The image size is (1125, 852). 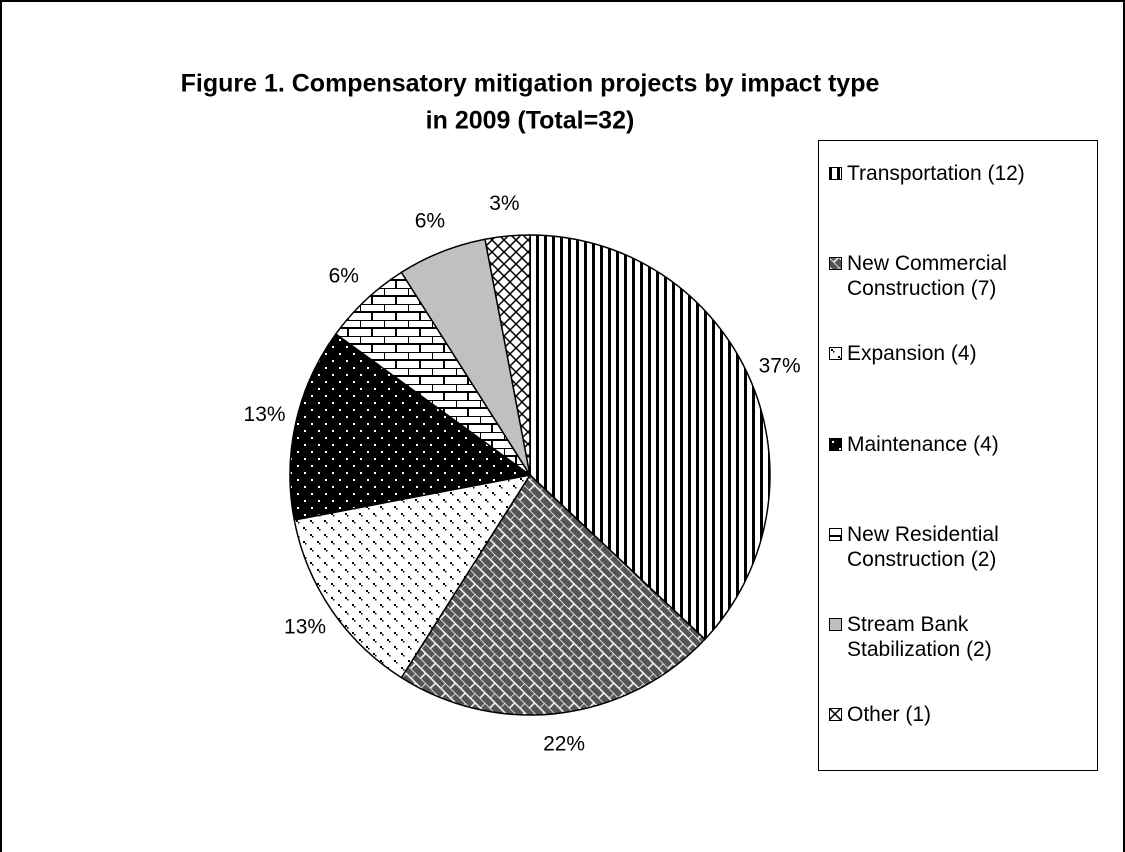 I want to click on legend-label: New Residential Construction (2), so click(x=923, y=546).